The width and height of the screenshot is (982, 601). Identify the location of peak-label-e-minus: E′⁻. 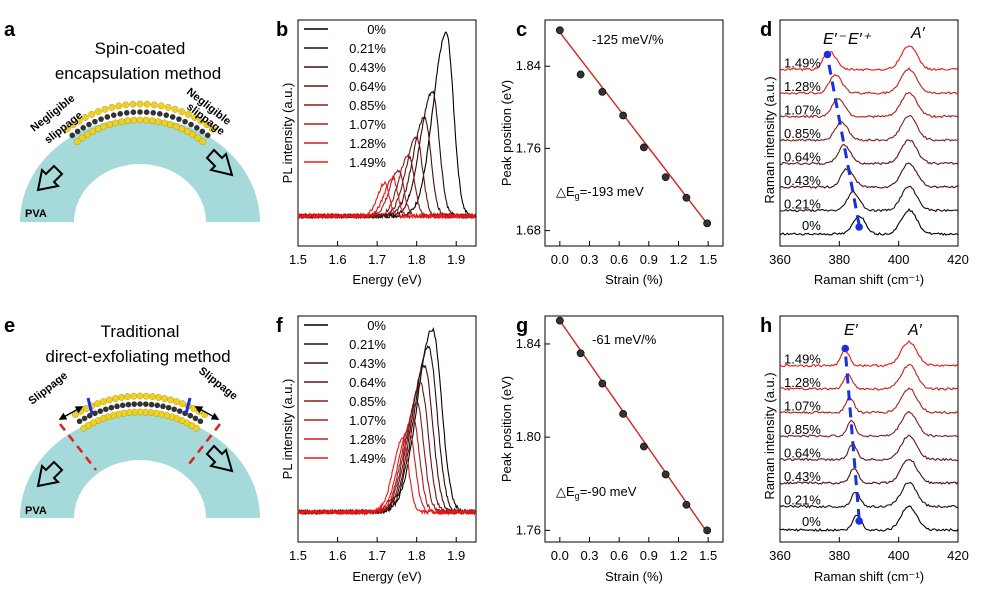
(835, 39).